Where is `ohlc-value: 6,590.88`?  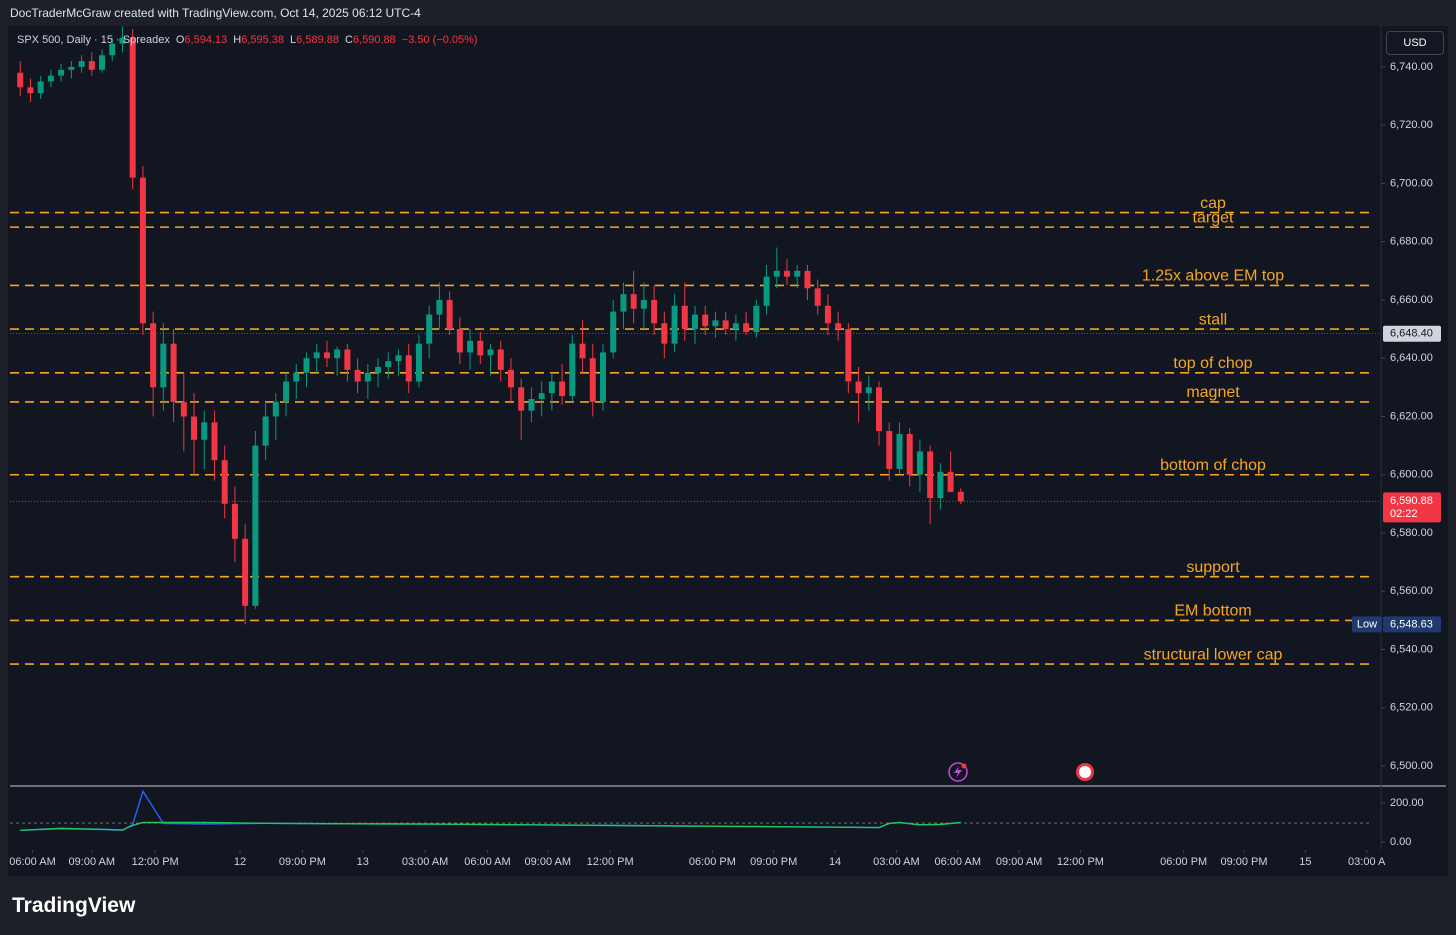
ohlc-value: 6,590.88 is located at coordinates (374, 40).